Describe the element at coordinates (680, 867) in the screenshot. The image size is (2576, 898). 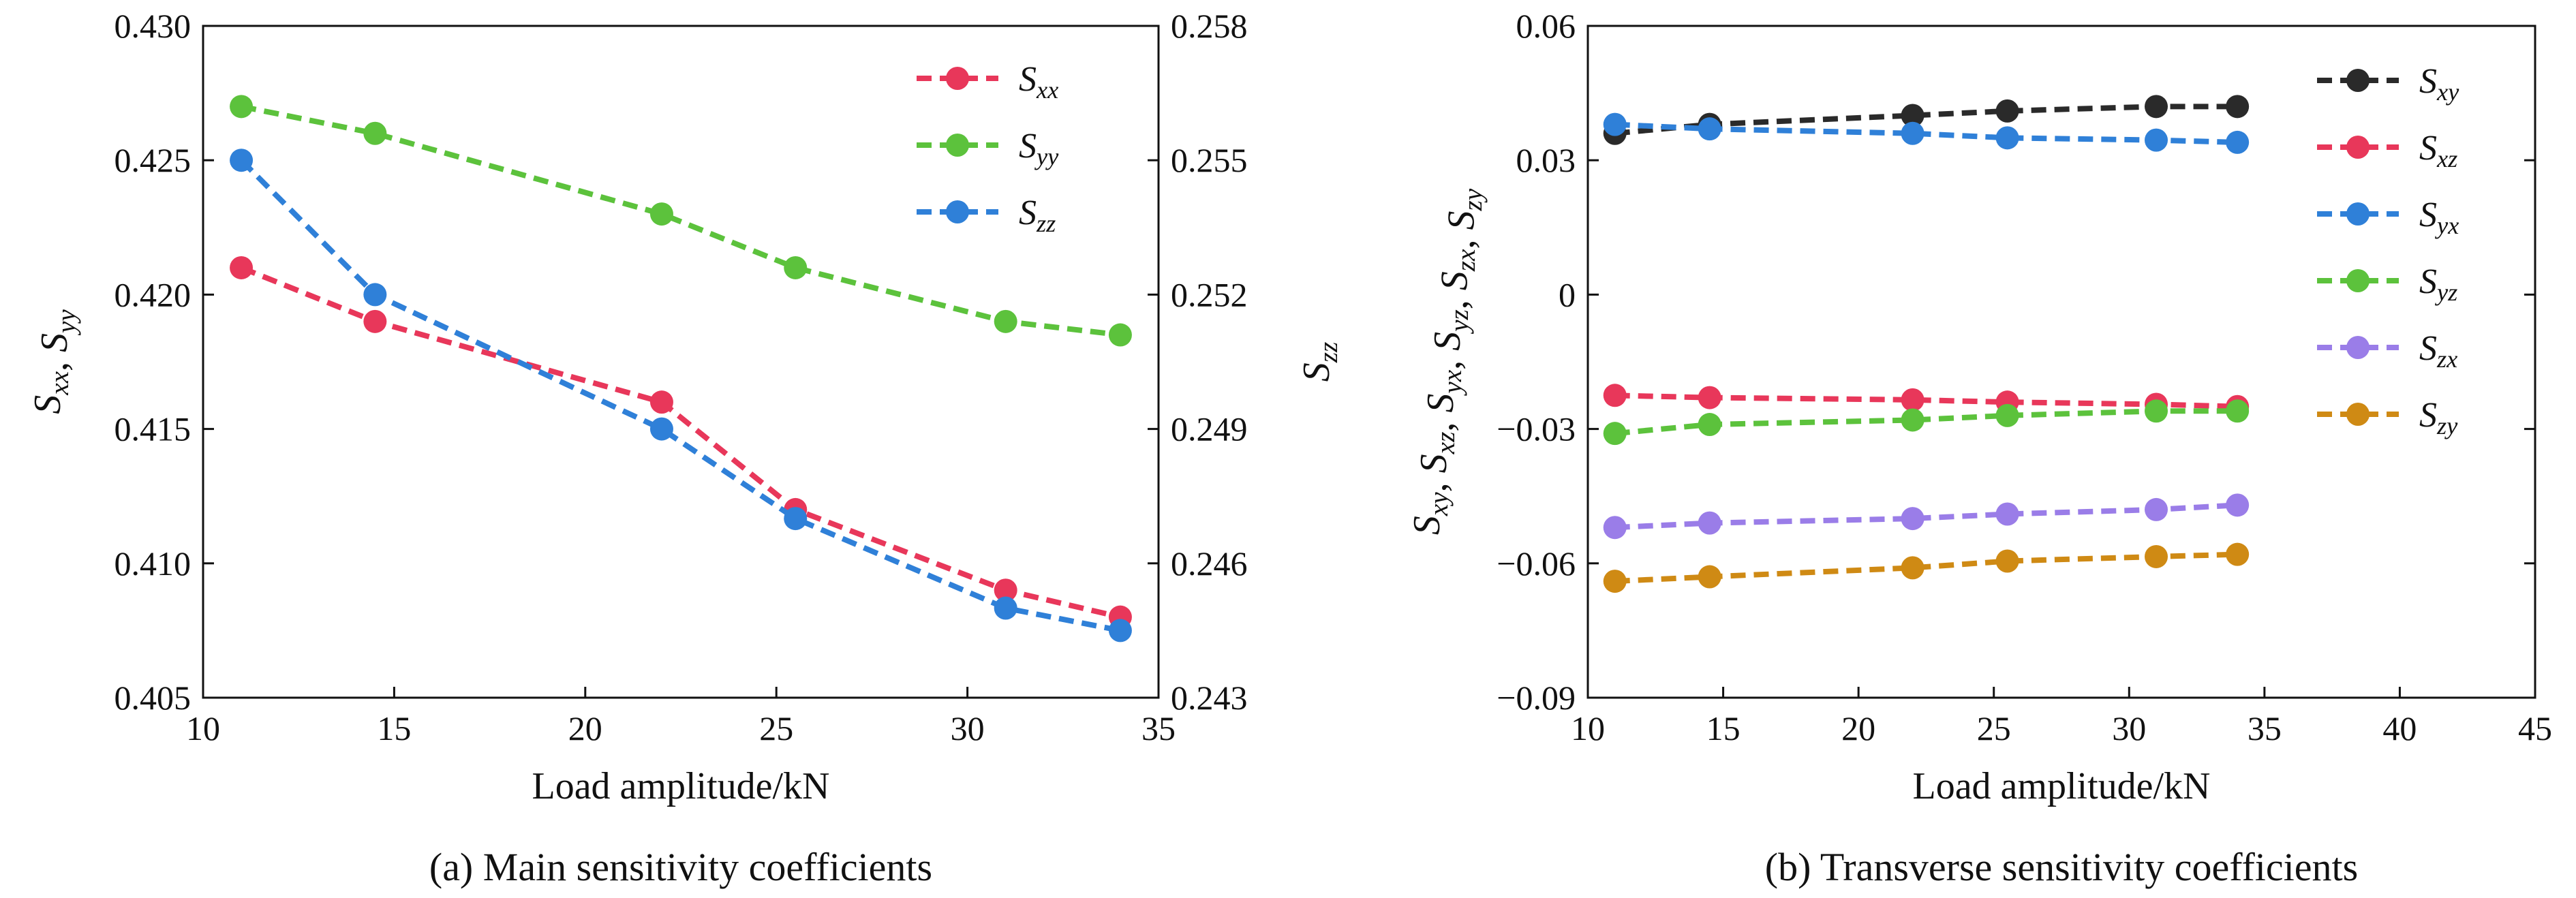
I see `panel-caption: (a) Main sensitivity coefficients` at that location.